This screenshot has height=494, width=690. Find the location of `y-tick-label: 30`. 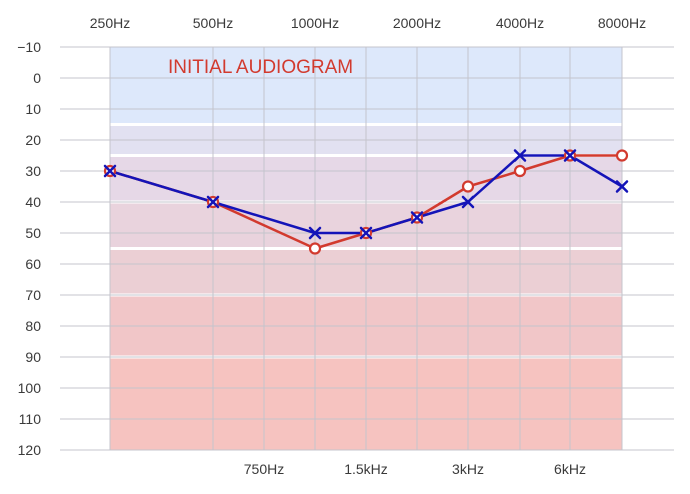

y-tick-label: 30 is located at coordinates (33, 171).